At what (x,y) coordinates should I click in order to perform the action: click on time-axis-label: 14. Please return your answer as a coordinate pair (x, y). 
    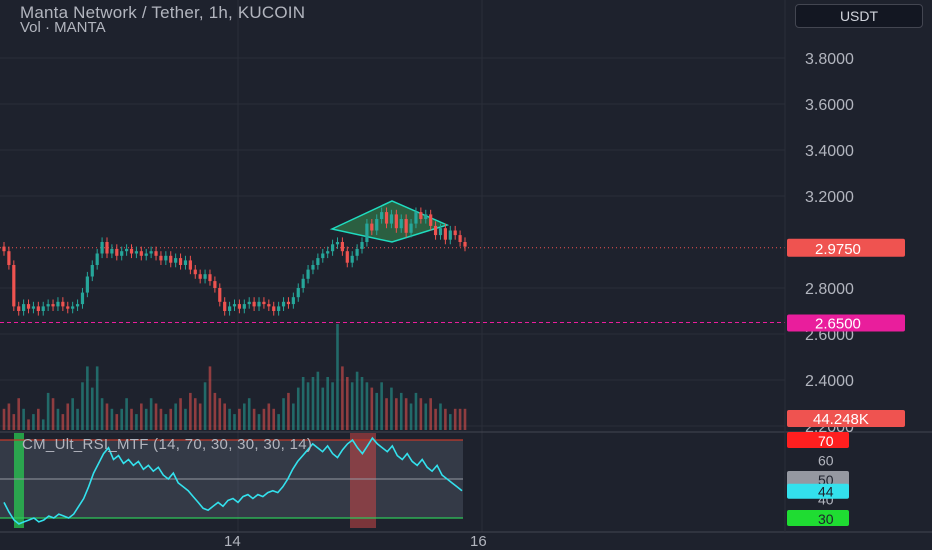
    Looking at the image, I should click on (232, 541).